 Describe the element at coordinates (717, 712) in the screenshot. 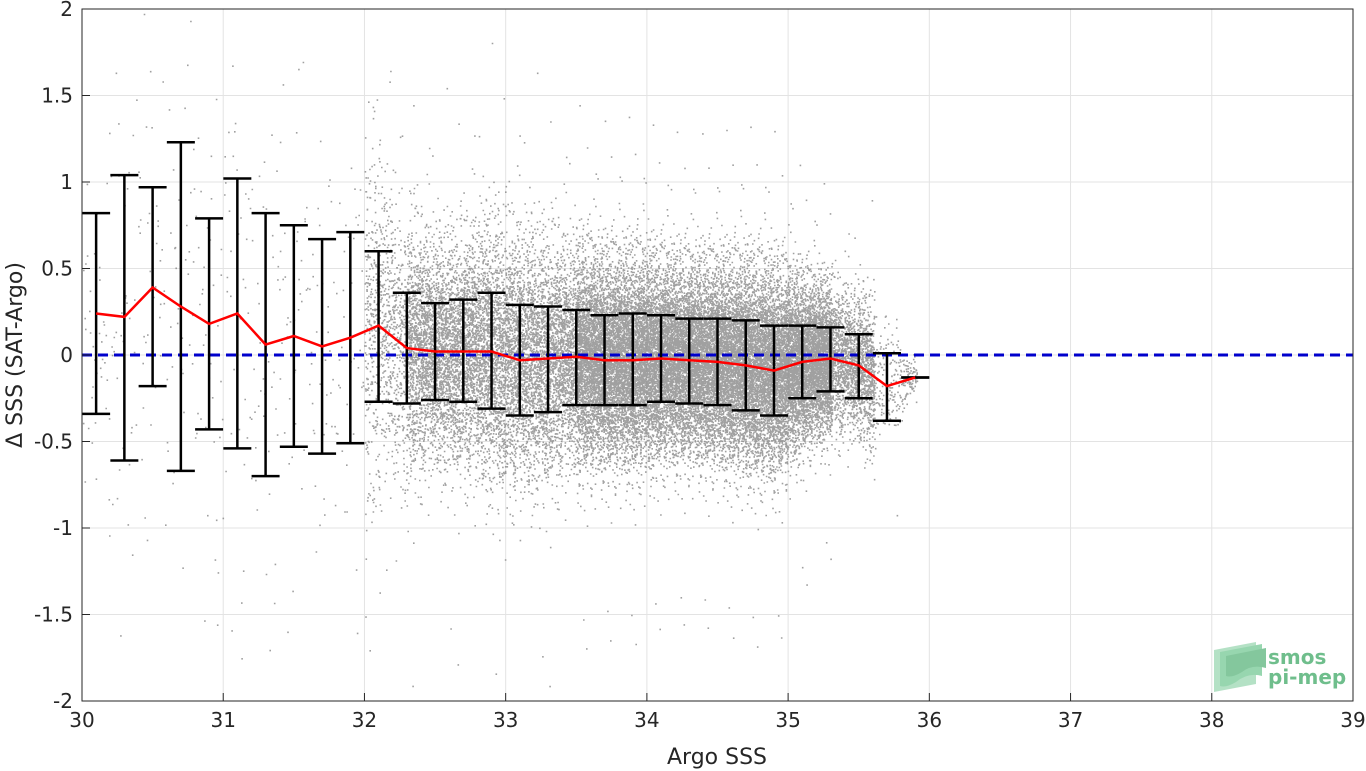

I see `x-axis-ticks: 30 31 32 33 34 35 36 37 38 39` at that location.